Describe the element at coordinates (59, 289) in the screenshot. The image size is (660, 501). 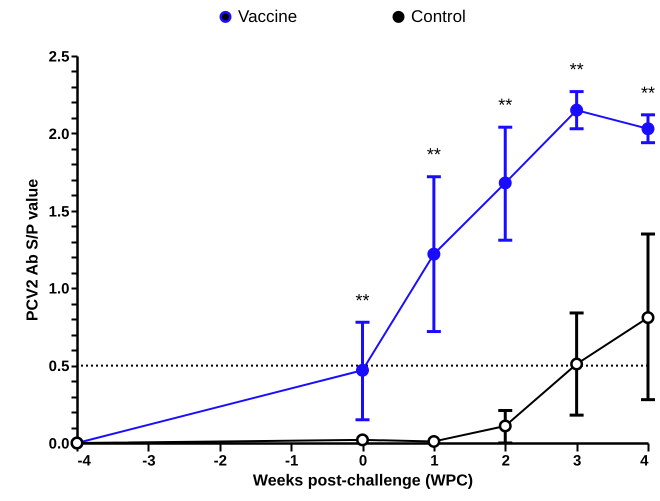
I see `y-tick-label: 1.0` at that location.